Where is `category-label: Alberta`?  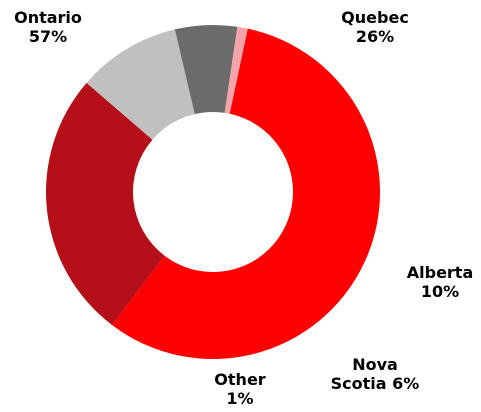
category-label: Alberta is located at coordinates (440, 272).